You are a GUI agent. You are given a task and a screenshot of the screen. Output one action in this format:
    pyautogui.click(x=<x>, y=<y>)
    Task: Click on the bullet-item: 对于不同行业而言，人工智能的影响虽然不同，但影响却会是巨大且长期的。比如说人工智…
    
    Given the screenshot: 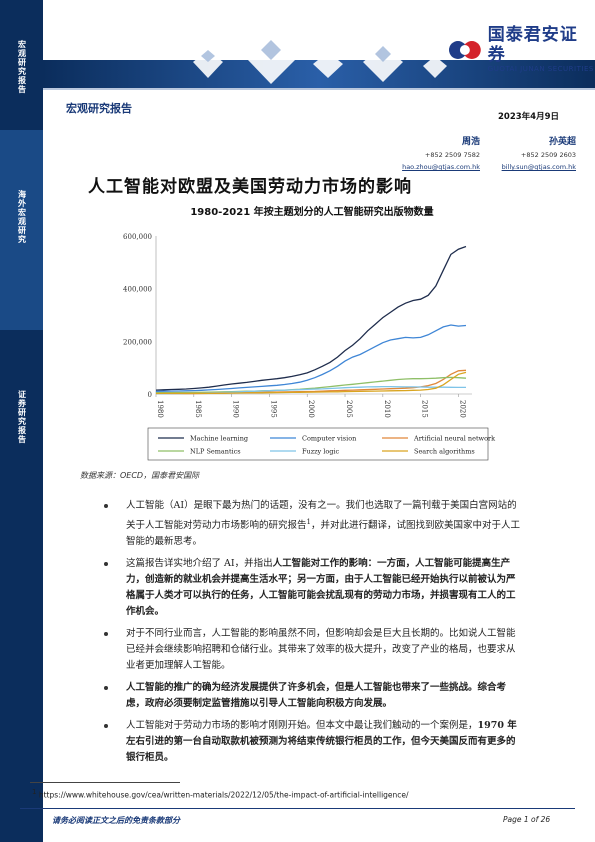 What is the action you would take?
    pyautogui.click(x=312, y=650)
    